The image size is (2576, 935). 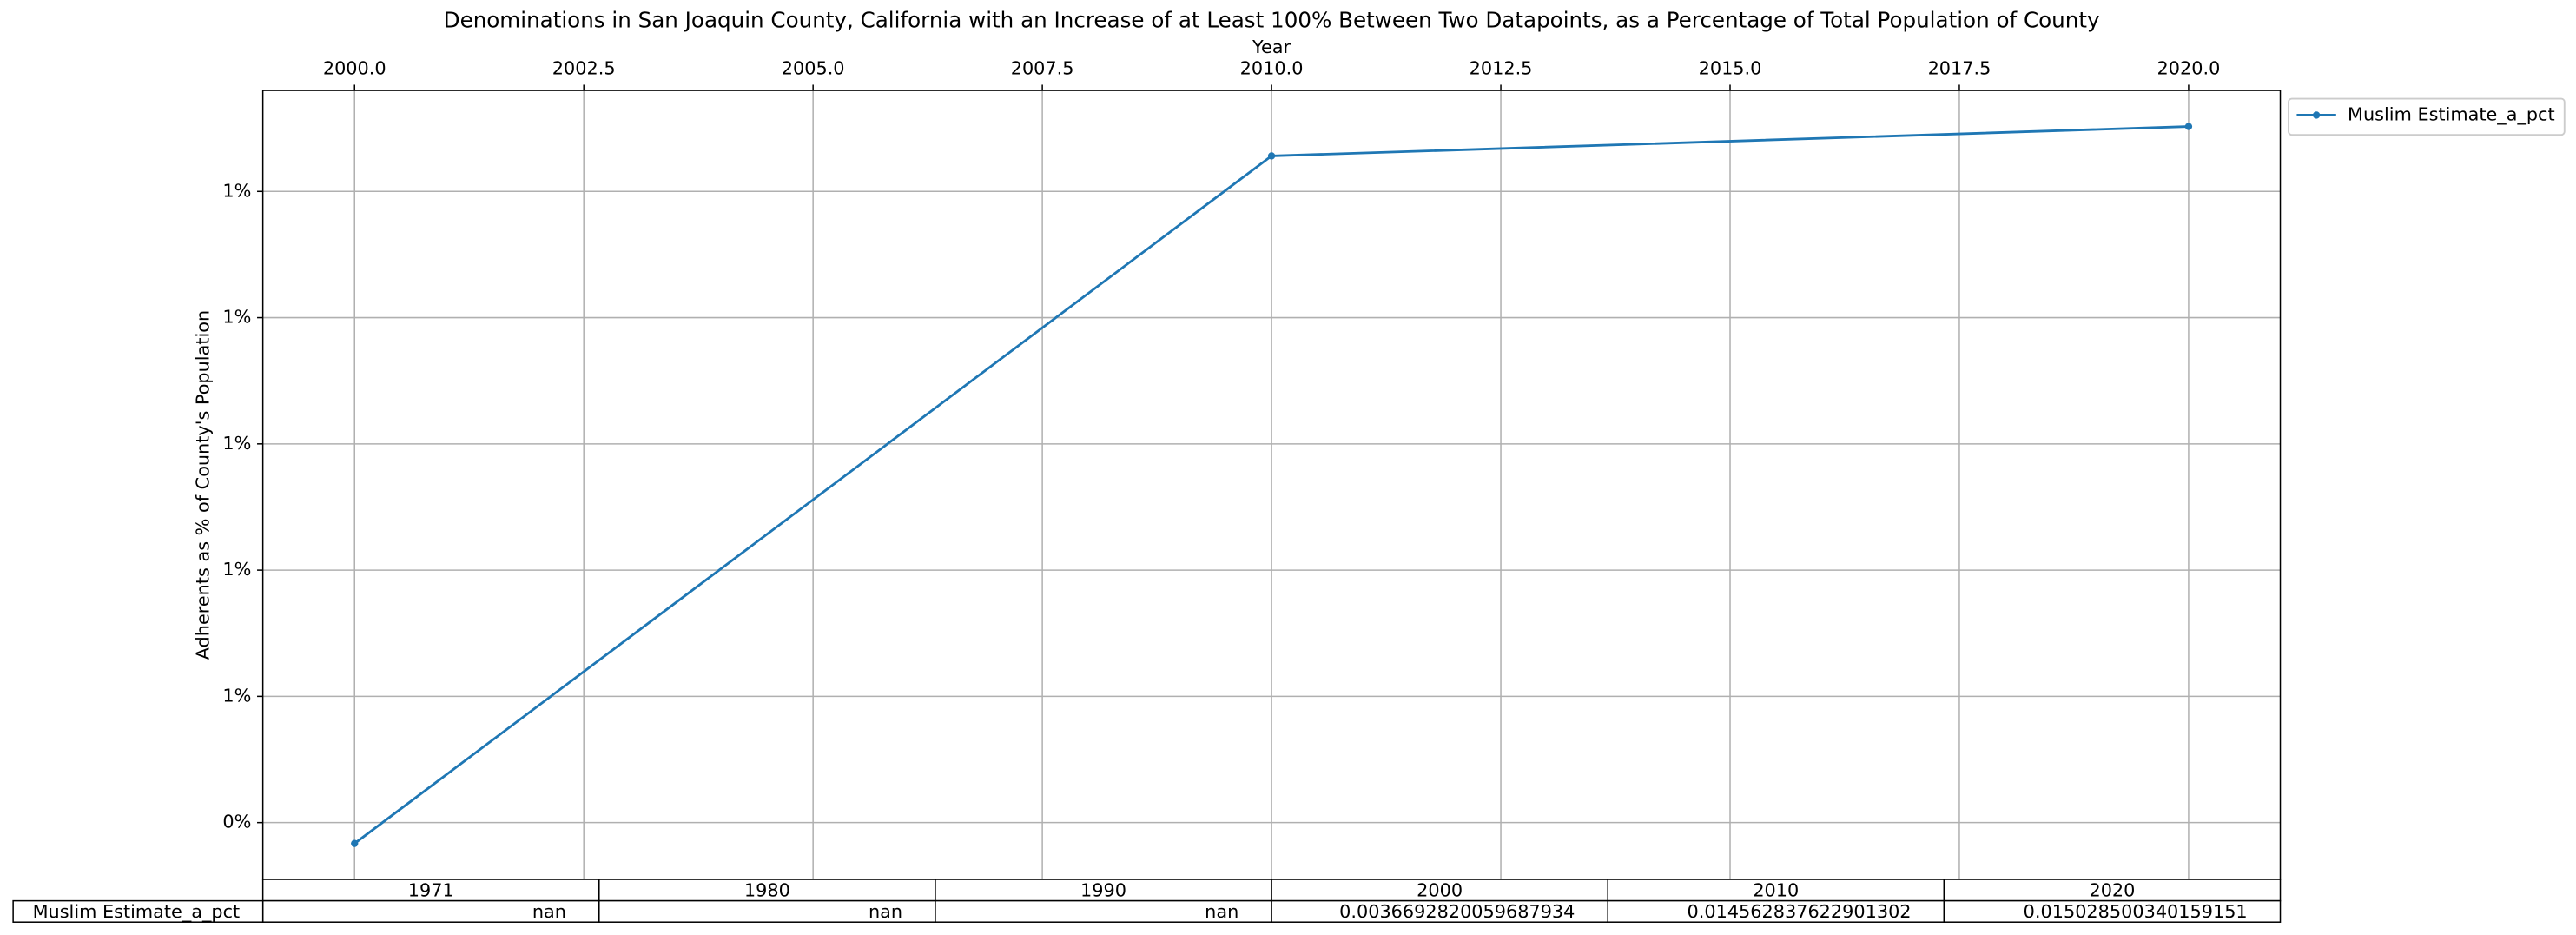 I want to click on table-header: 2000, so click(x=1440, y=890).